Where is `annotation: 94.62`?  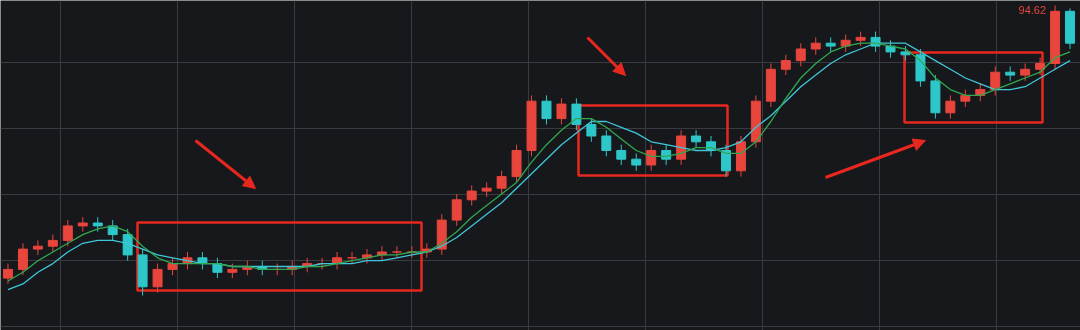
annotation: 94.62 is located at coordinates (1032, 9).